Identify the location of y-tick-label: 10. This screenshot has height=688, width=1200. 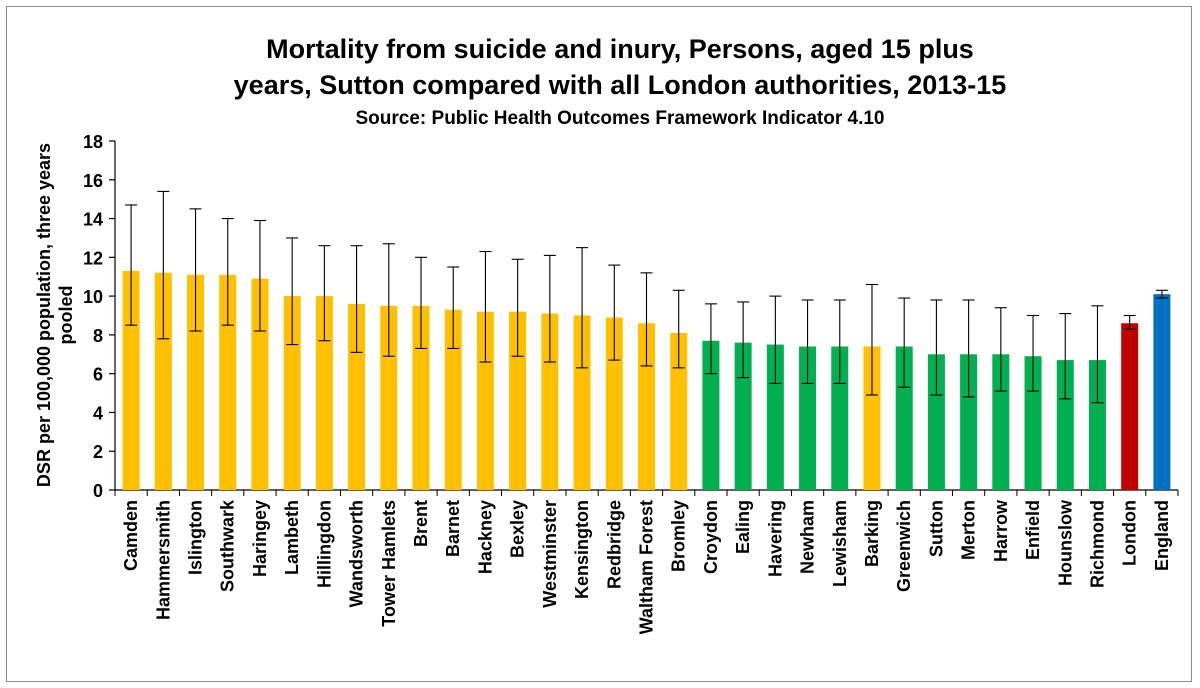
(93, 297).